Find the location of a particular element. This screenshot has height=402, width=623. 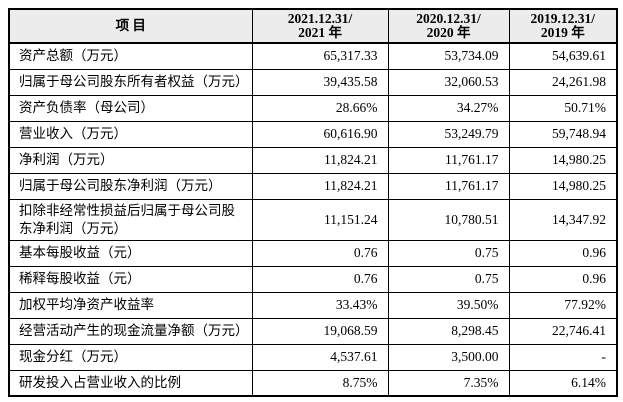

table-row-weighted-roe: 加权平均净资产收益率 33.43% 39.50% 77.92% is located at coordinates (313, 305).